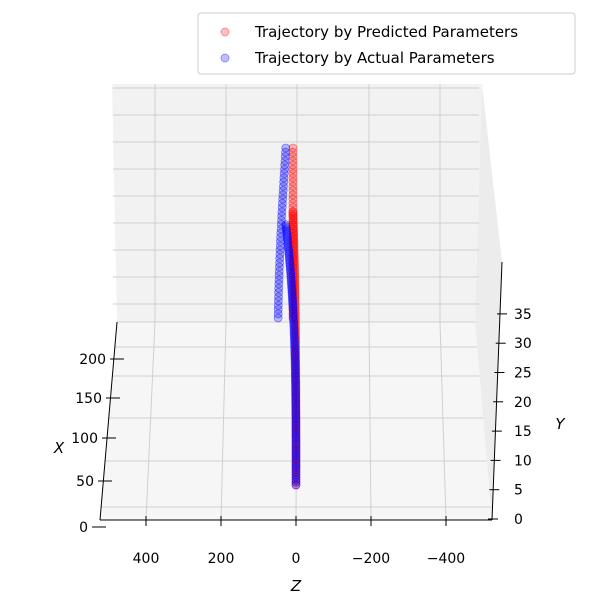 This screenshot has width=598, height=604. Describe the element at coordinates (510, 417) in the screenshot. I see `y-axis-ticks: 0 5 10 15 20 25 30 35` at that location.